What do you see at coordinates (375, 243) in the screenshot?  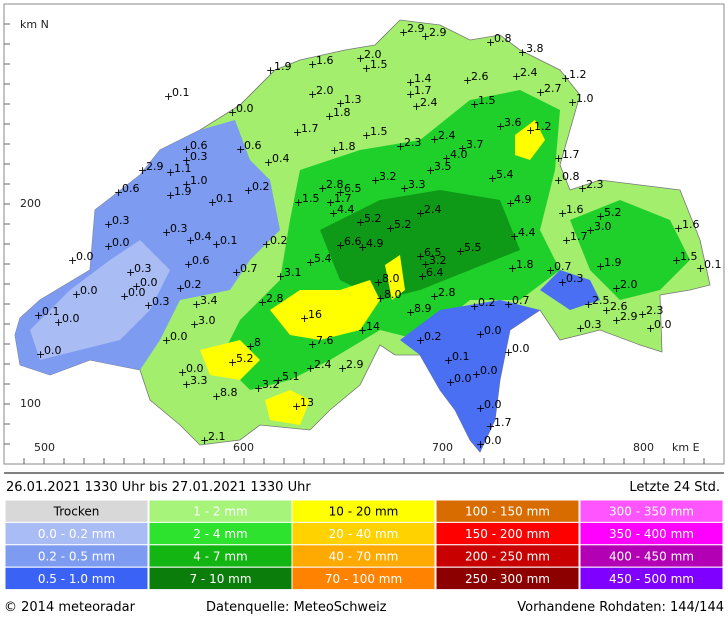 I see `station-value: 4.9` at bounding box center [375, 243].